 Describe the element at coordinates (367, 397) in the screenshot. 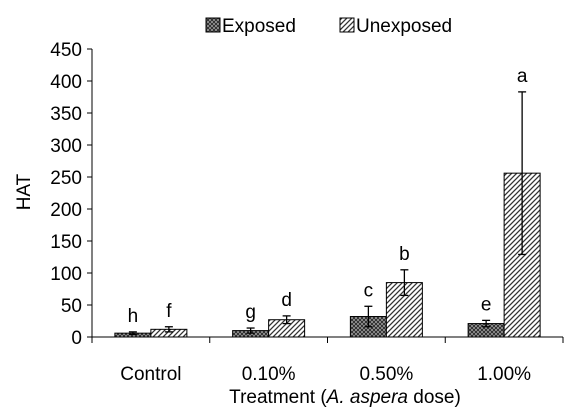

I see `x-axis-title-species: A. aspera` at that location.